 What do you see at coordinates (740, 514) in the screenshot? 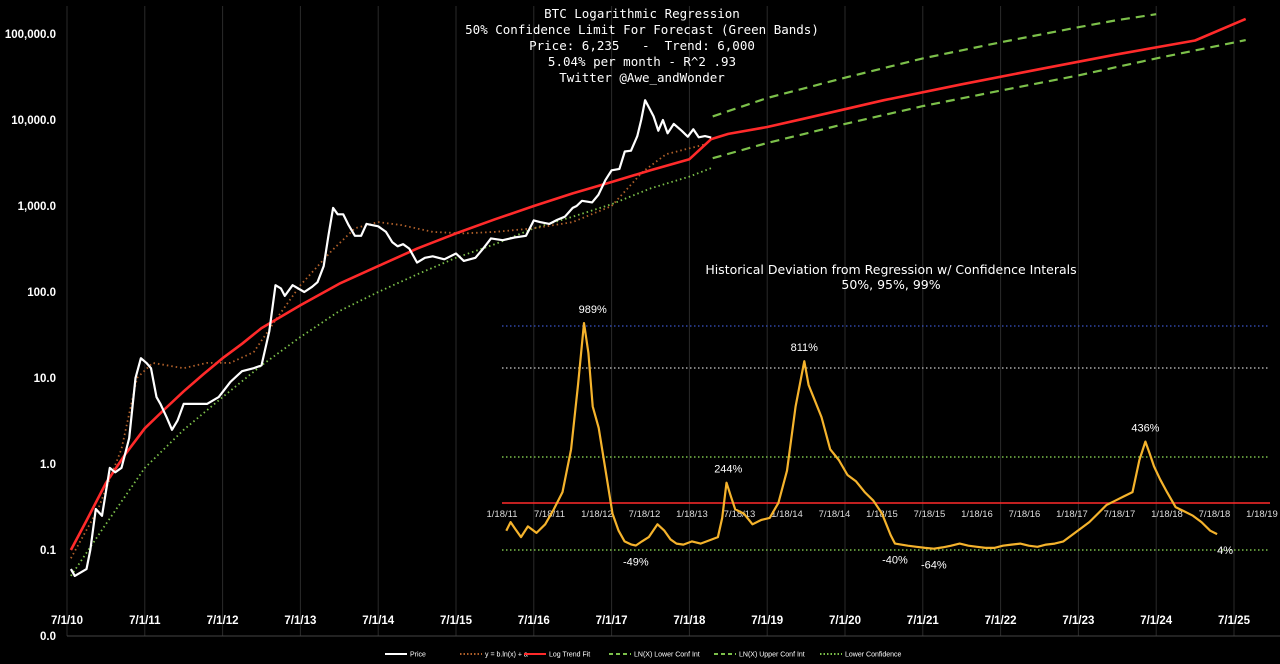
I see `inset-x-tick-label: 7/18/13` at bounding box center [740, 514].